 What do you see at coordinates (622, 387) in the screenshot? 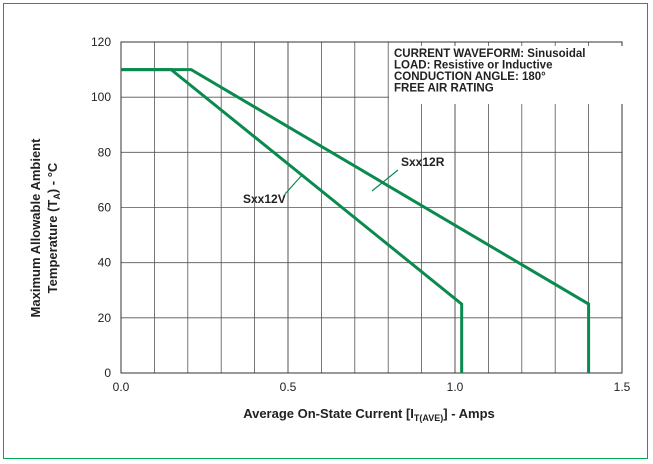
I see `x-tick-label: 1.5` at bounding box center [622, 387].